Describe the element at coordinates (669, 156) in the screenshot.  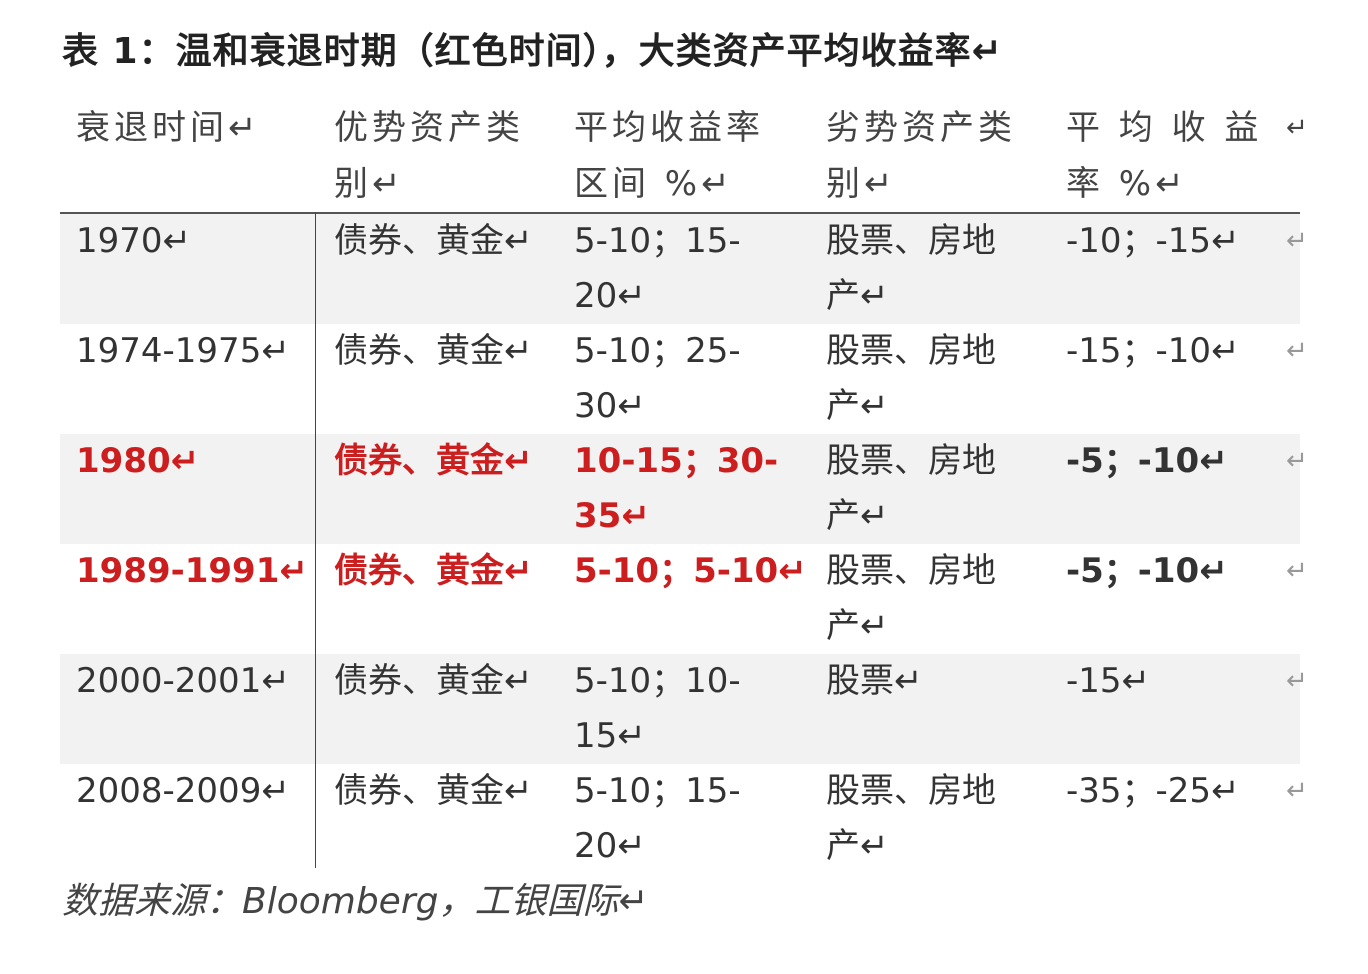
I see `header-strong-return: 平均收益率 区间 %↵` at that location.